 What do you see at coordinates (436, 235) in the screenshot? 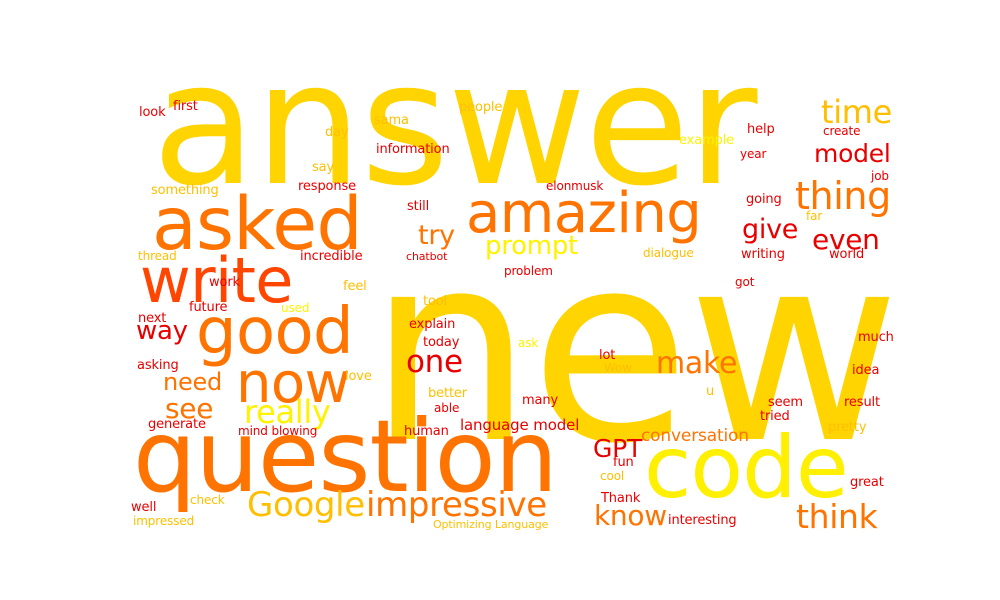
I see `cloud-word: try` at bounding box center [436, 235].